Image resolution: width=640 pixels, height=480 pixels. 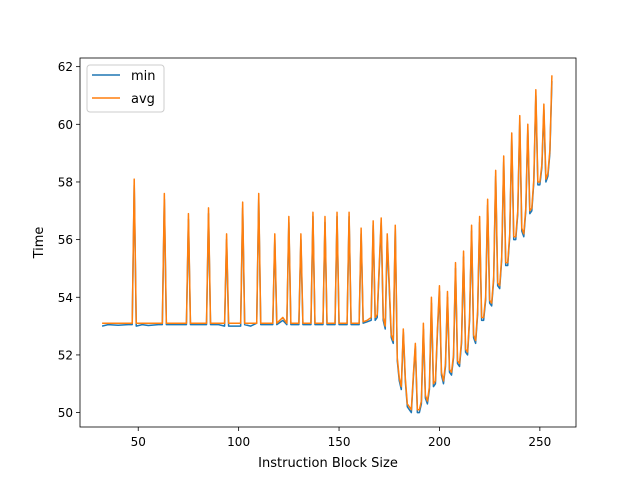 I want to click on x-tick-label: 250, so click(x=539, y=442).